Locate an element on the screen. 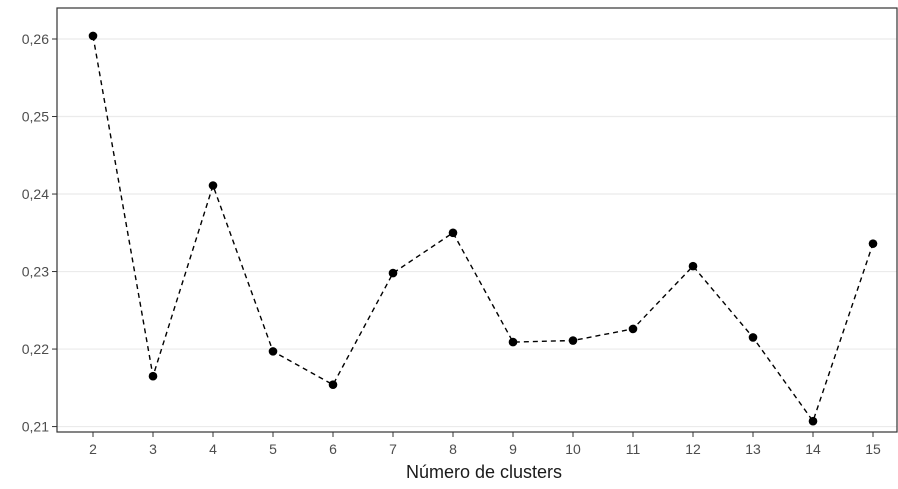  y-tick-label: 0,22 is located at coordinates (35, 349).